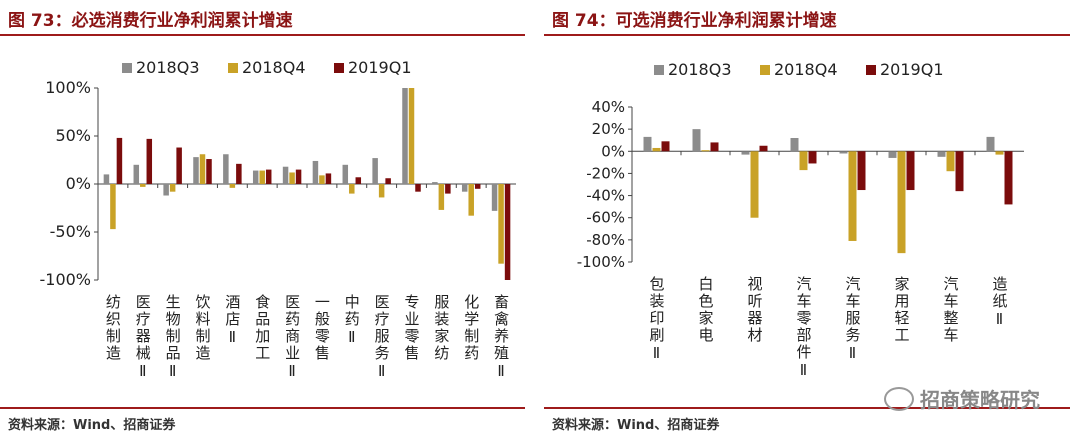 This screenshot has width=1080, height=446. I want to click on legend-swatch-2018Q4, so click(233, 68).